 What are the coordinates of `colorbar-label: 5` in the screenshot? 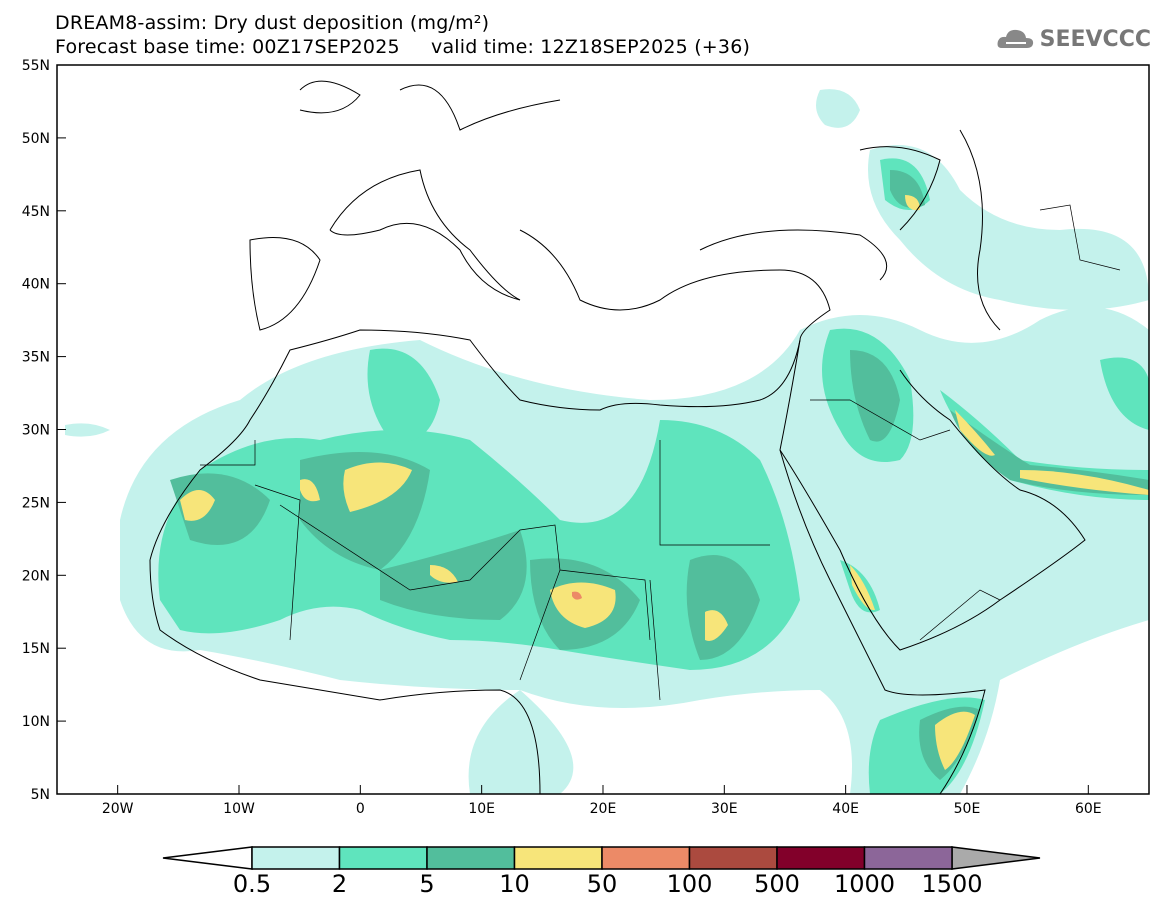 It's located at (427, 884).